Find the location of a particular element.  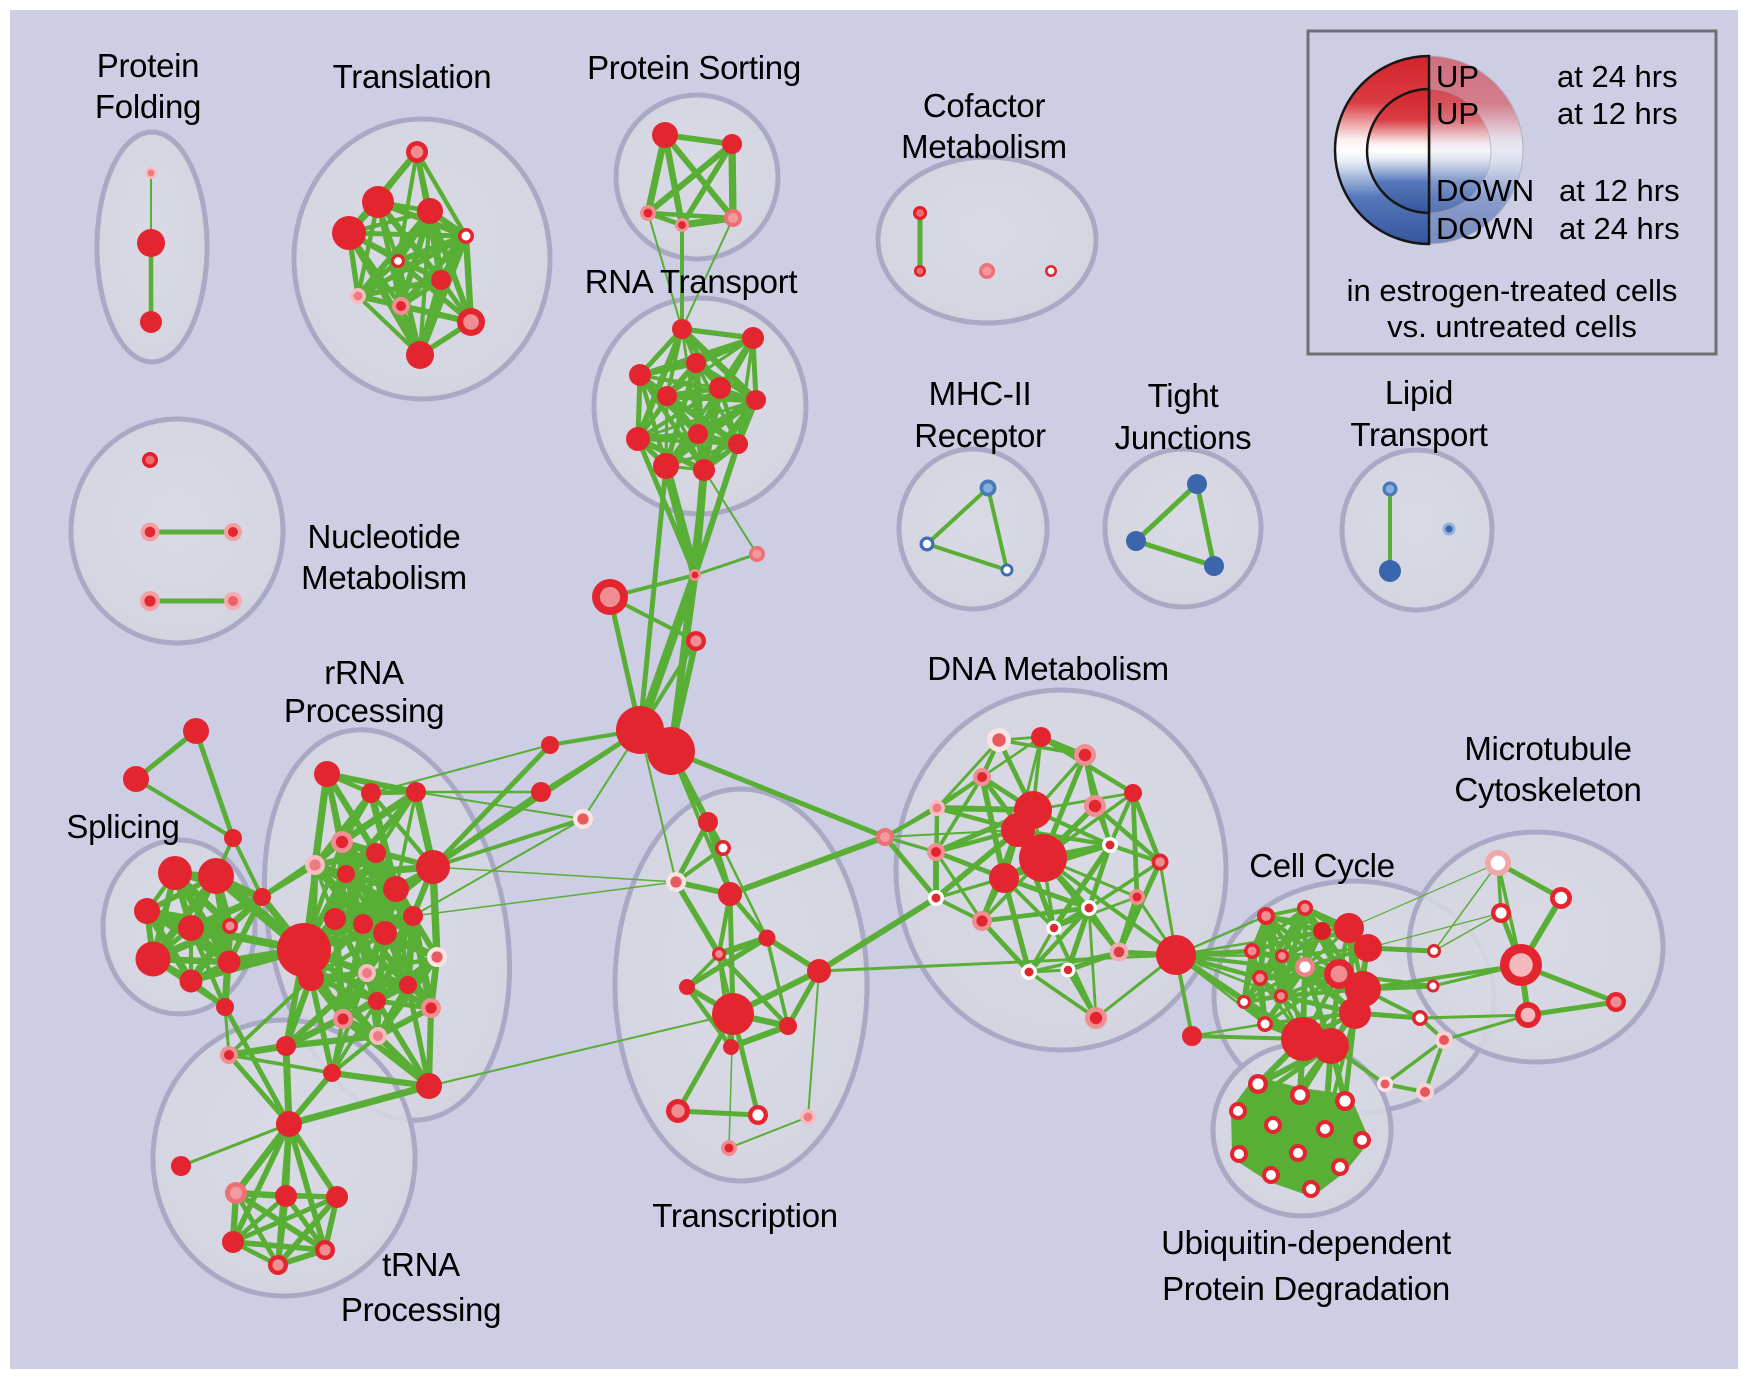

svg-text: Nucleotide is located at coordinates (384, 536).